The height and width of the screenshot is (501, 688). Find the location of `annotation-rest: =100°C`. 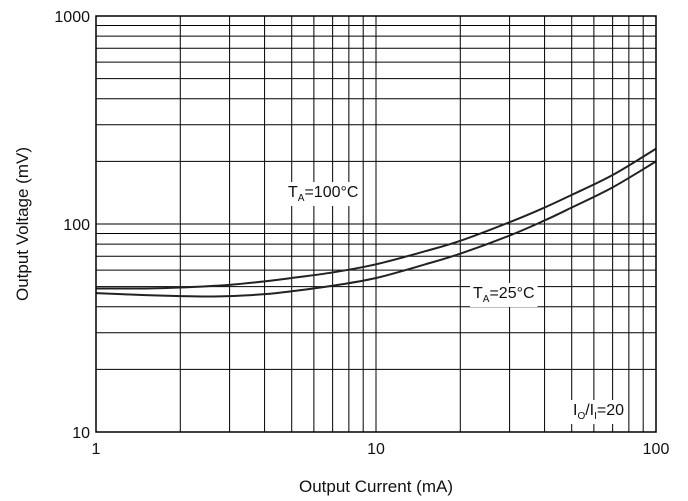

annotation-rest: =100°C is located at coordinates (331, 192).